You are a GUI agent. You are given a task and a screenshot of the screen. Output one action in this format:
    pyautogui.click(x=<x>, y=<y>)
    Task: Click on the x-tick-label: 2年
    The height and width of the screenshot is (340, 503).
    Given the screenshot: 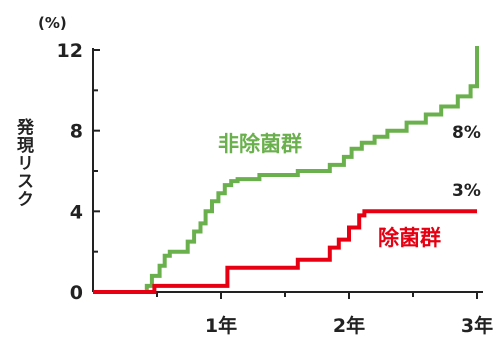 What is the action you would take?
    pyautogui.click(x=349, y=325)
    